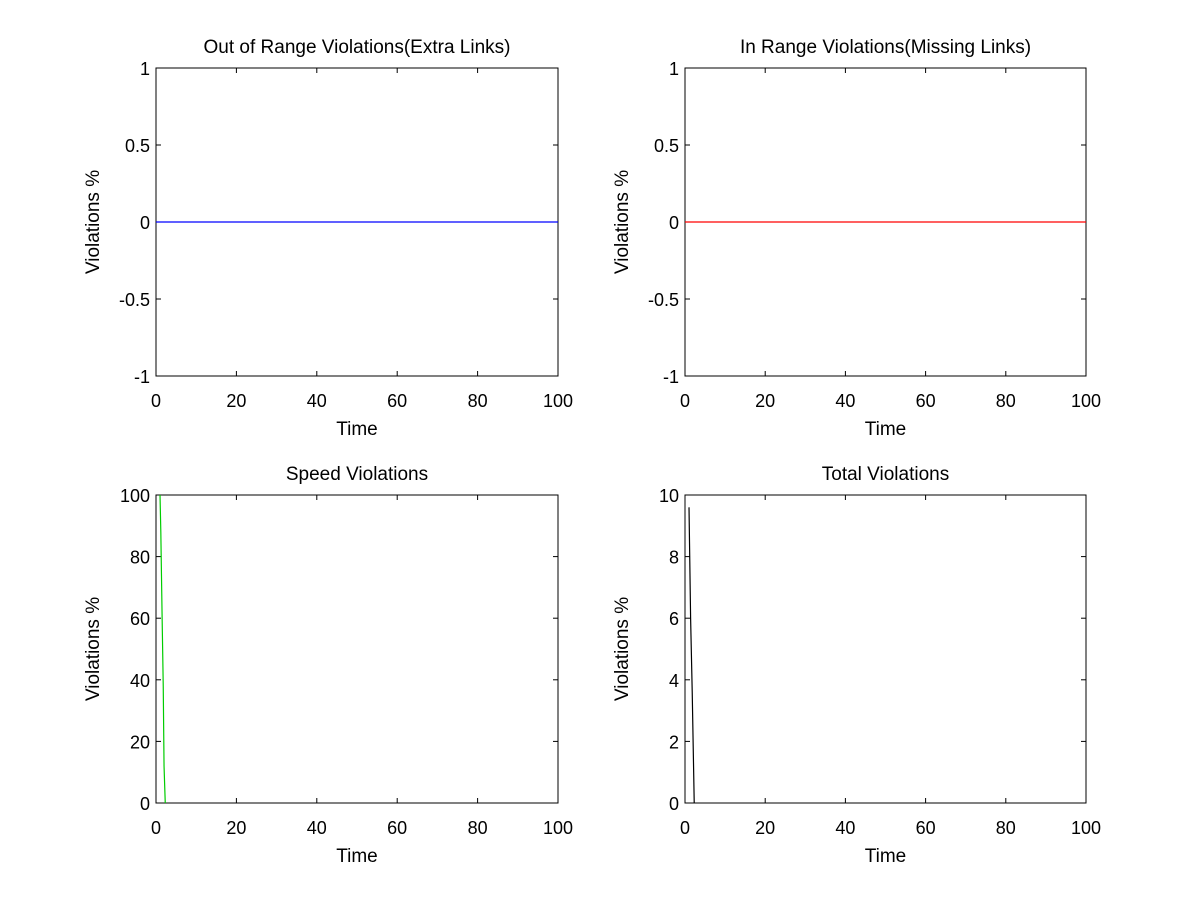 The height and width of the screenshot is (900, 1200). Describe the element at coordinates (674, 681) in the screenshot. I see `y-tick-label: 4` at that location.